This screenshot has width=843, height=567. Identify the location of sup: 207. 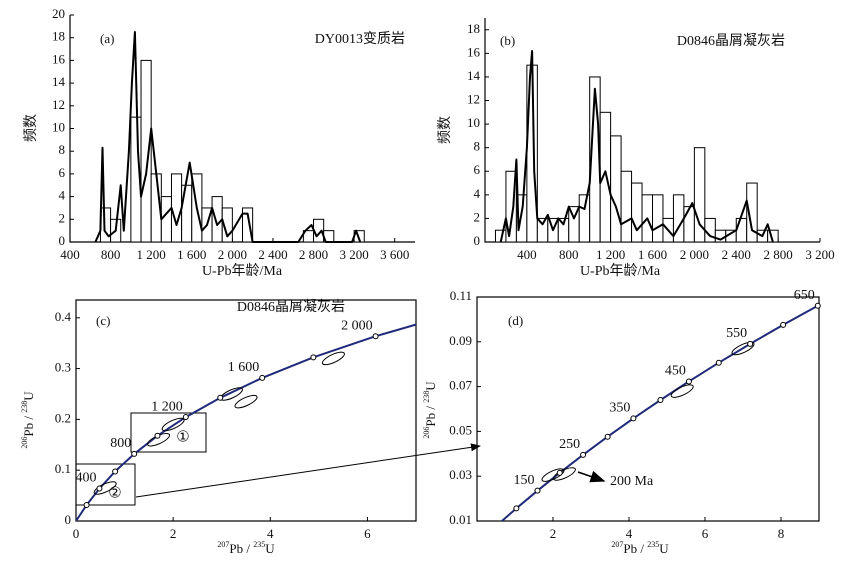
(617, 544).